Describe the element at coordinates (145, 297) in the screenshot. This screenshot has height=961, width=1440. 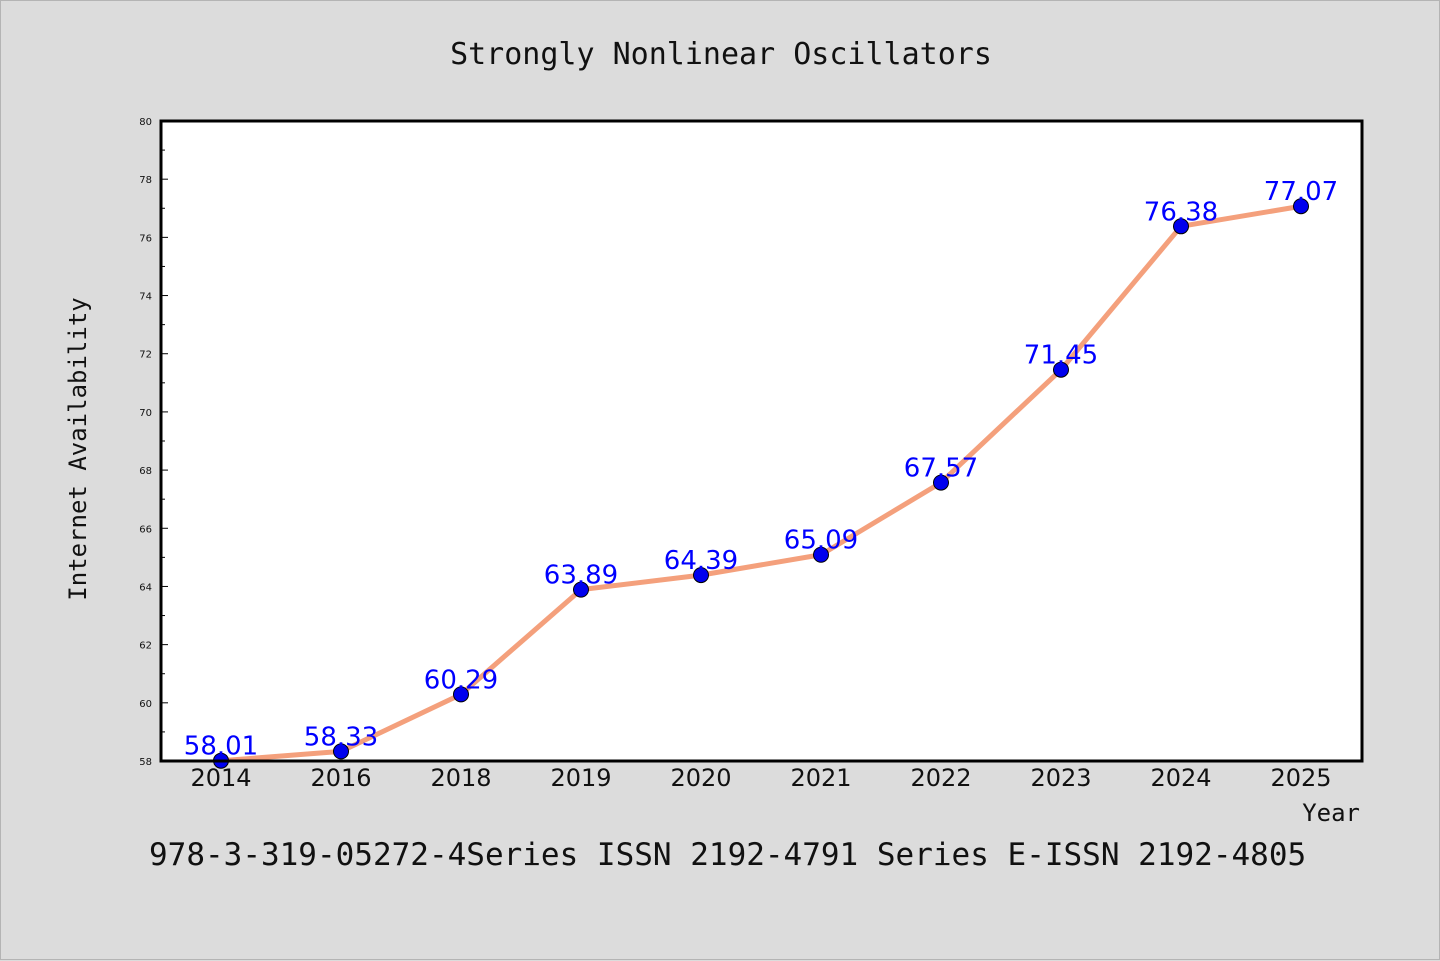
I see `y-tick-label: 74` at that location.